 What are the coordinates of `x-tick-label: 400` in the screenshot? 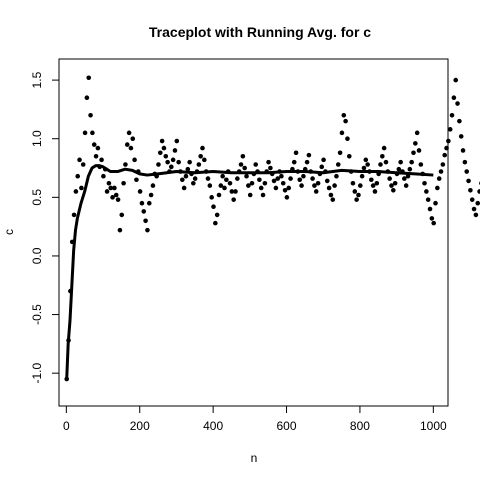 It's located at (213, 426).